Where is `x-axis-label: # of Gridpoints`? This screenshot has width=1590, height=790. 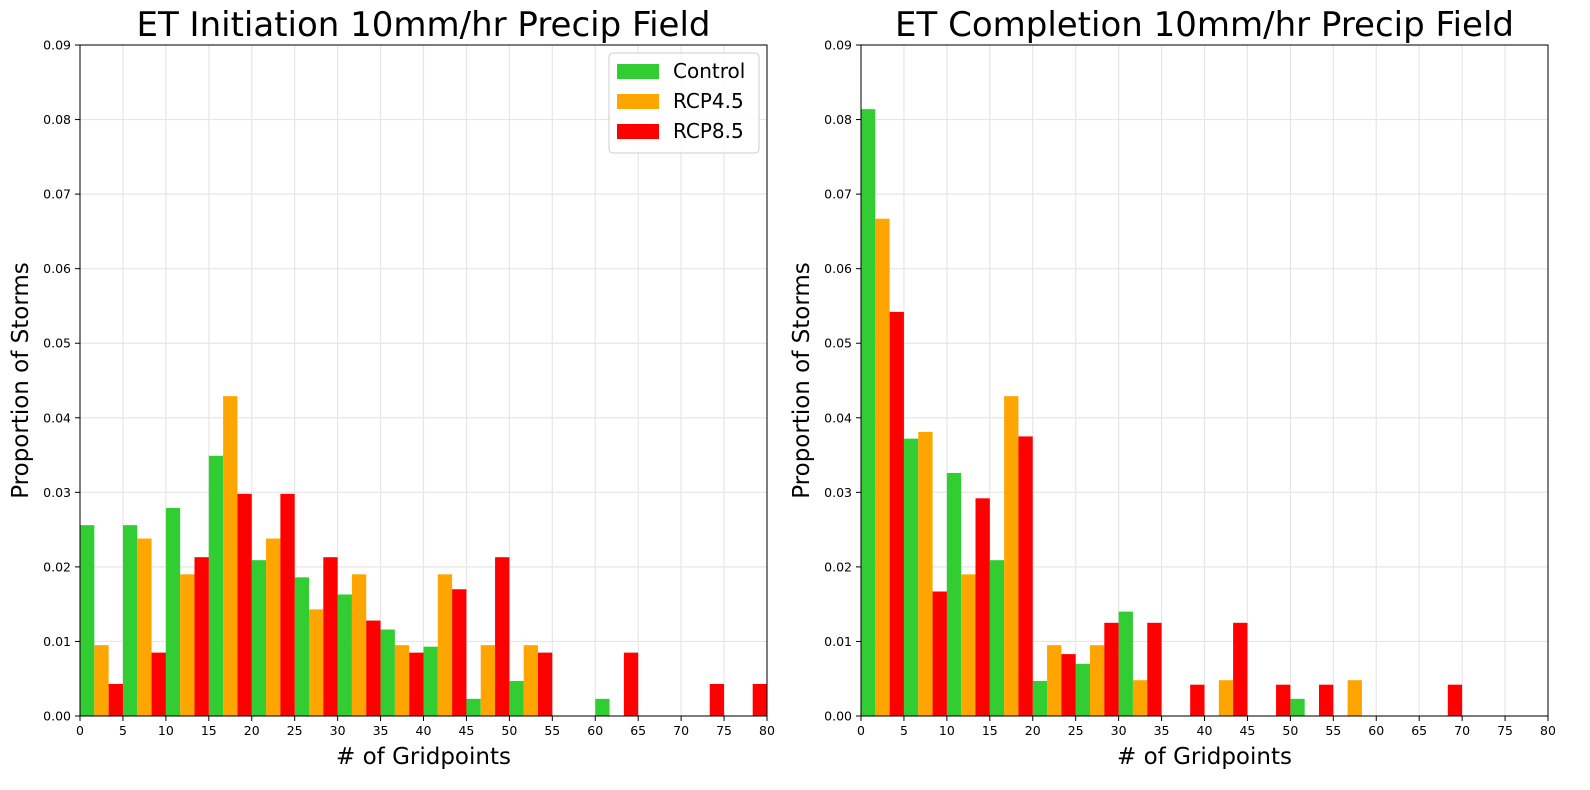
x-axis-label: # of Gridpoints is located at coordinates (1204, 757).